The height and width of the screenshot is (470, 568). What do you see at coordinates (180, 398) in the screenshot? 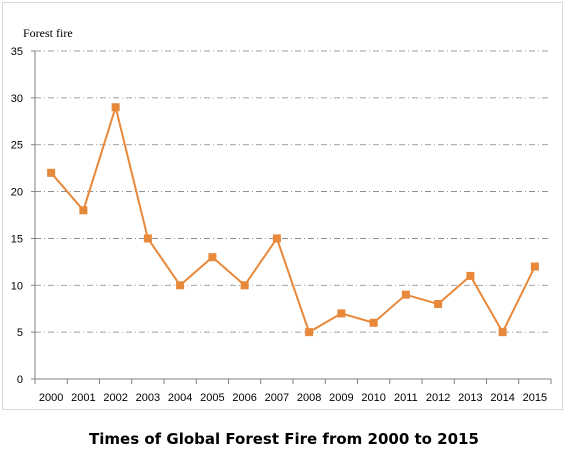
I see `x-tick-label-2004: 2004` at bounding box center [180, 398].